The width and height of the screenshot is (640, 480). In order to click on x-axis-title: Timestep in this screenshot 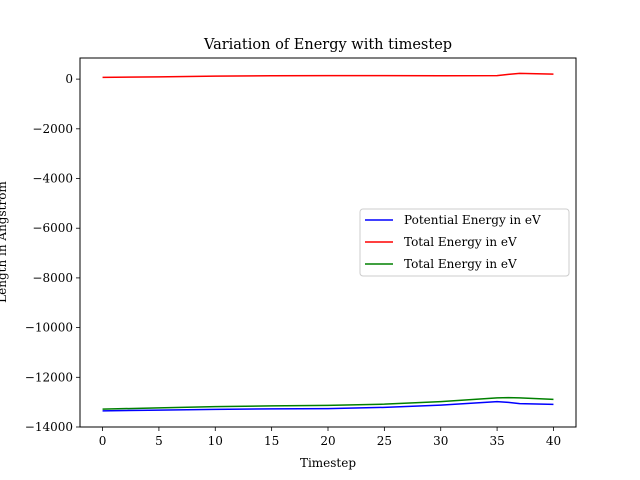, I will do `click(328, 463)`.